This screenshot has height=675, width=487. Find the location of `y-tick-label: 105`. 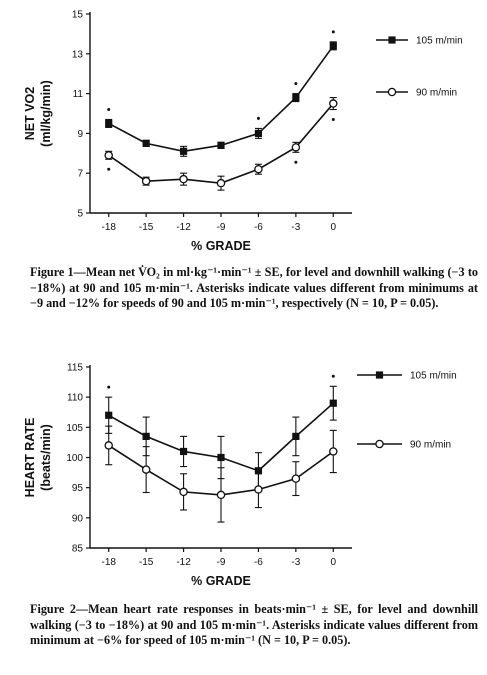

y-tick-label: 105 is located at coordinates (74, 428).